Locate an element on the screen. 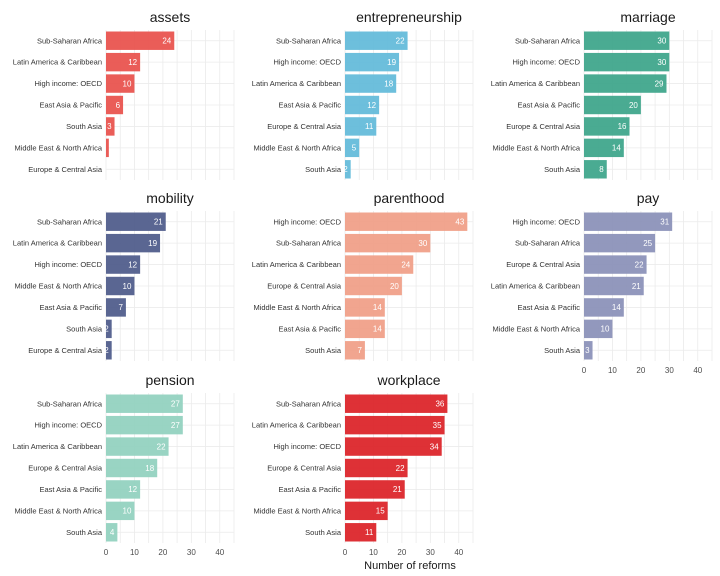  bar-value-label: 8 is located at coordinates (601, 169).